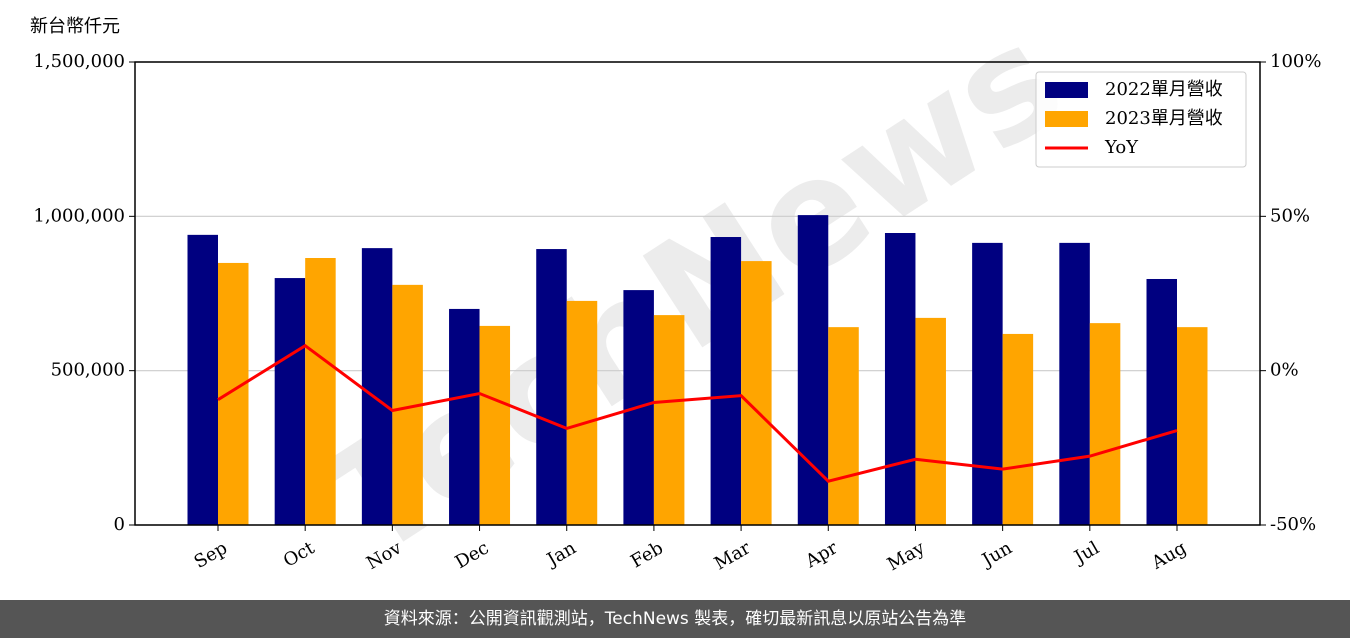  What do you see at coordinates (821, 554) in the screenshot?
I see `x-tick-label: Apr` at bounding box center [821, 554].